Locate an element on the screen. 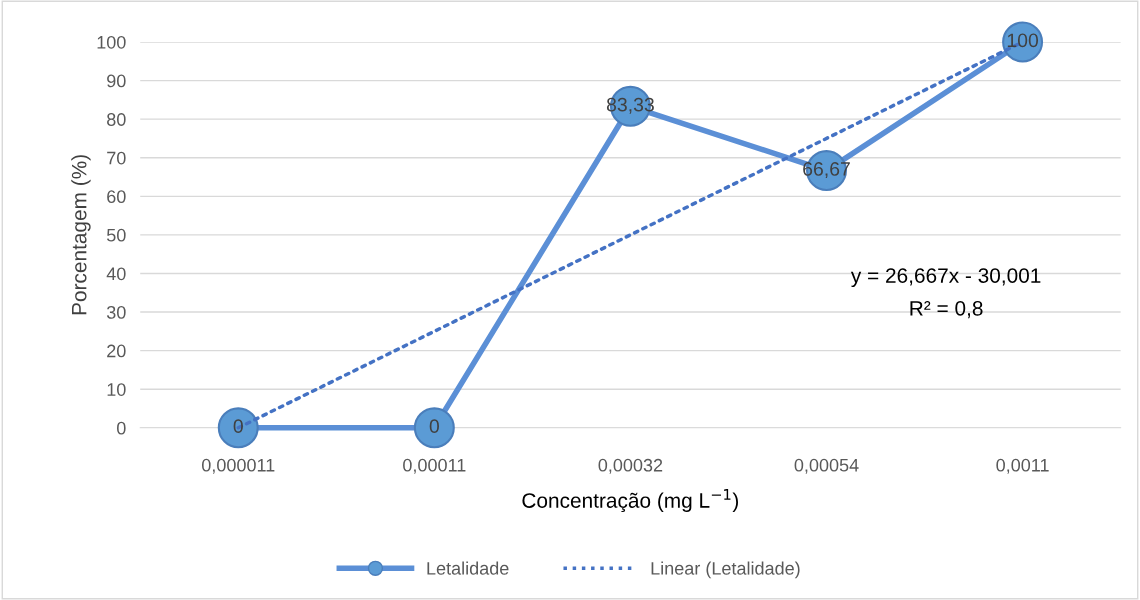 Image resolution: width=1140 pixels, height=600 pixels. x-tick-label: 0,0011 is located at coordinates (1022, 466).